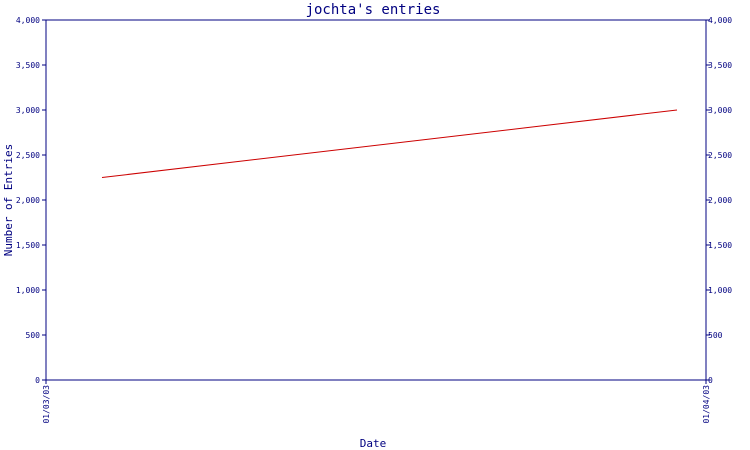 This screenshot has height=450, width=750. I want to click on x-tick-label: 01/04/03, so click(706, 404).